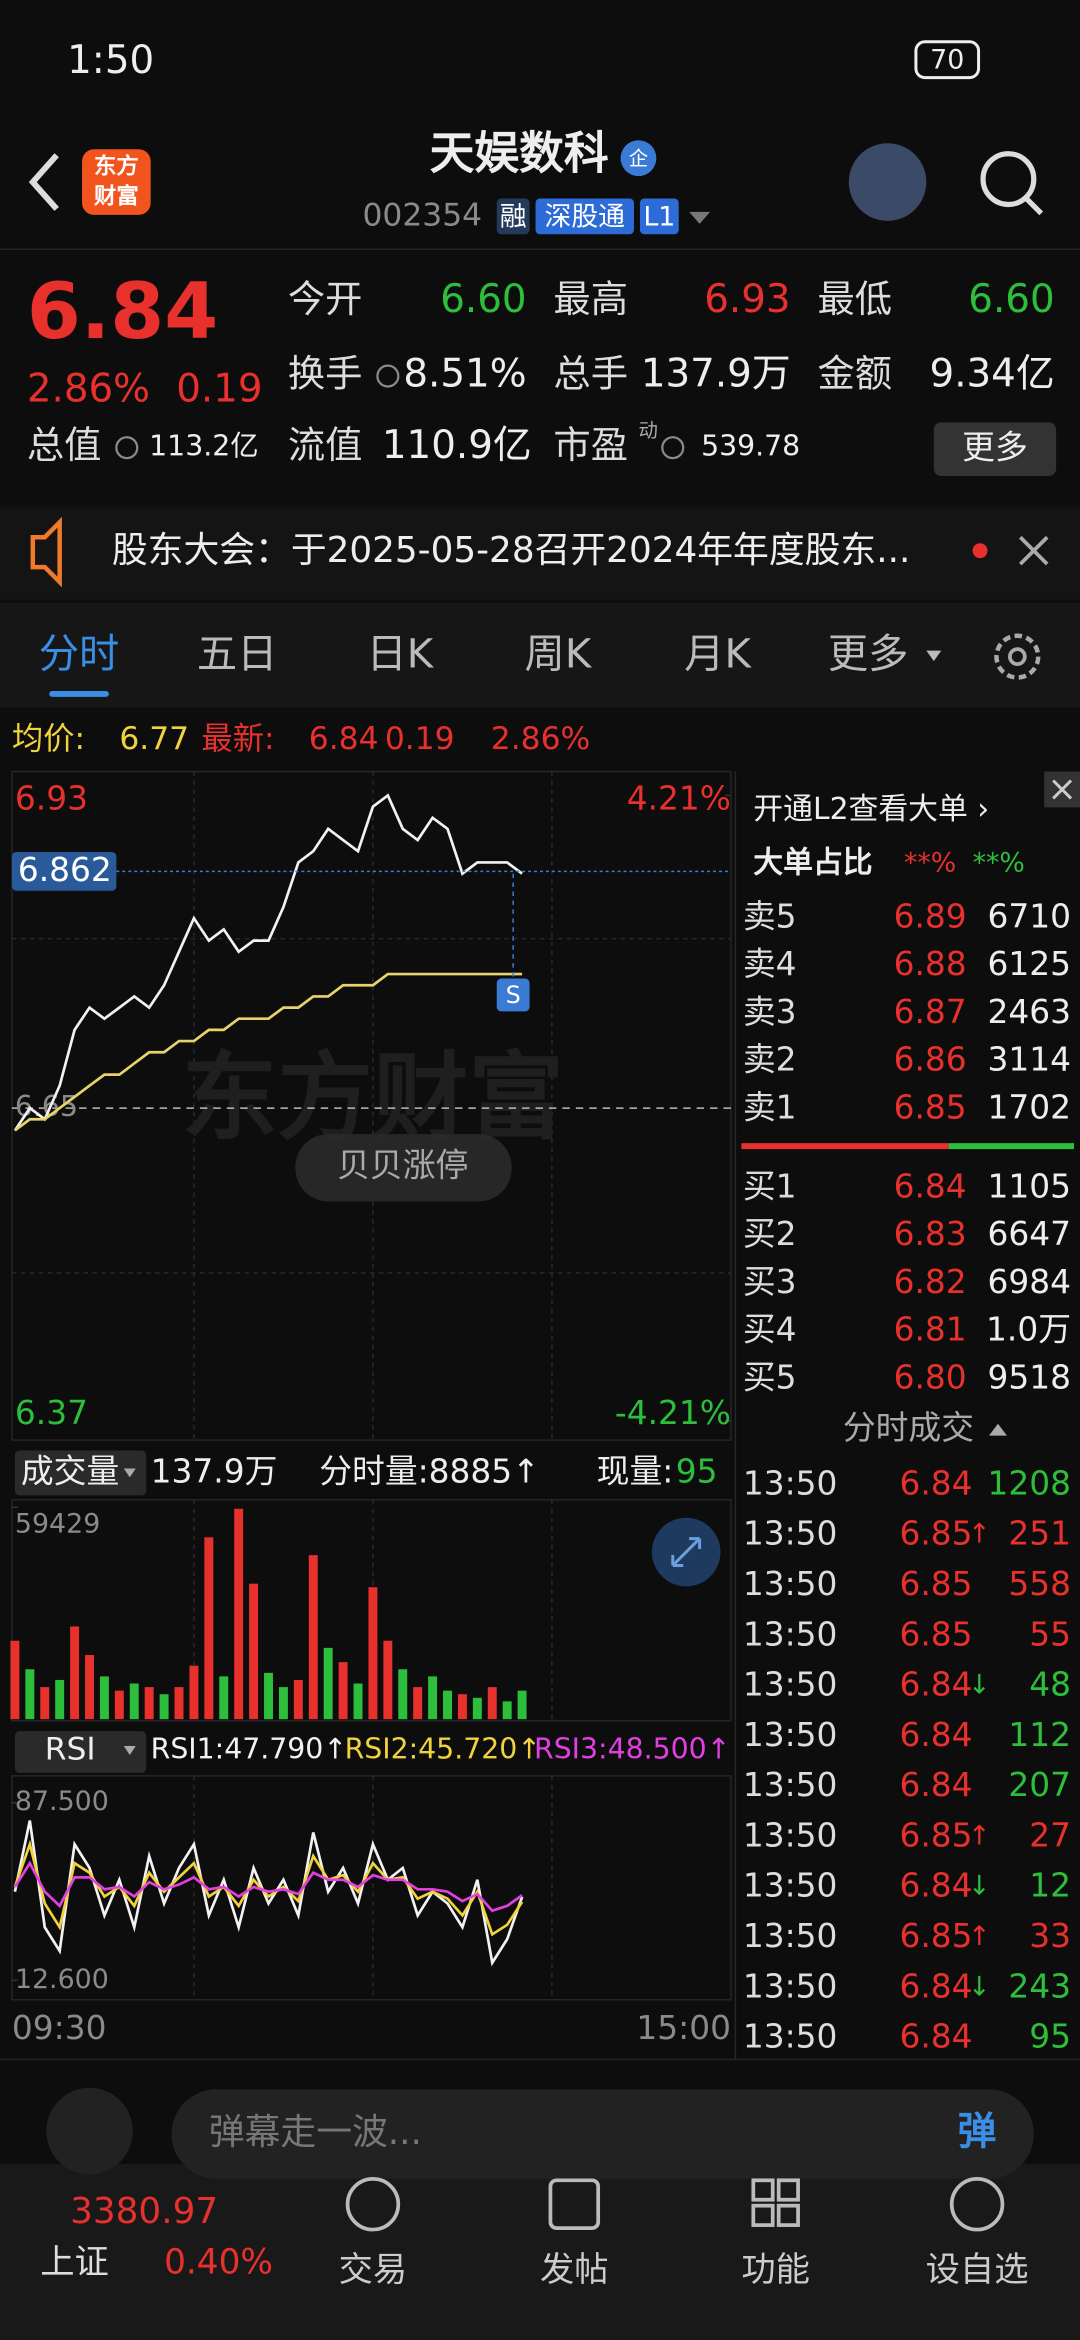 Image resolution: width=1080 pixels, height=2340 pixels. What do you see at coordinates (344, 739) in the screenshot?
I see `summary-last: 6.84` at bounding box center [344, 739].